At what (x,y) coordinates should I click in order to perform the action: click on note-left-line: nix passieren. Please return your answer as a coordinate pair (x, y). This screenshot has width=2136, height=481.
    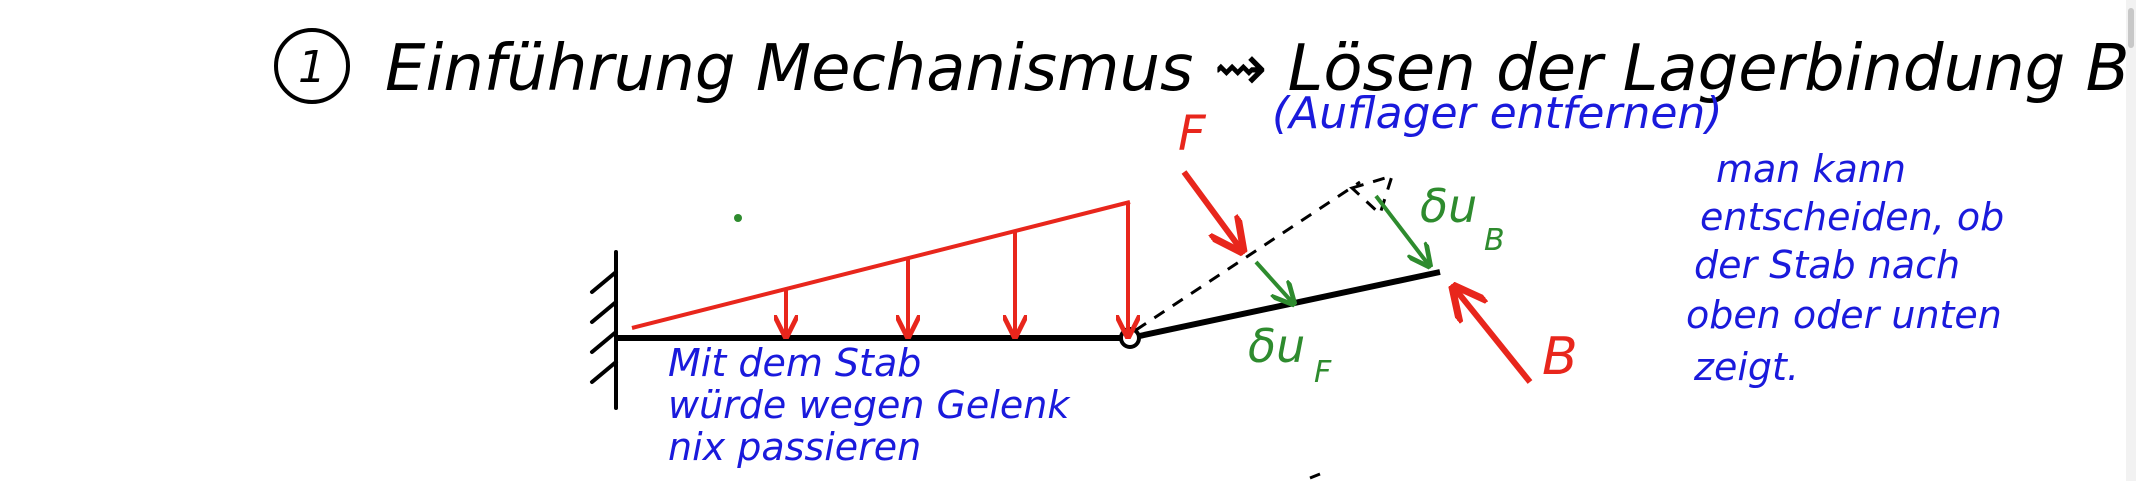
    Looking at the image, I should click on (794, 447).